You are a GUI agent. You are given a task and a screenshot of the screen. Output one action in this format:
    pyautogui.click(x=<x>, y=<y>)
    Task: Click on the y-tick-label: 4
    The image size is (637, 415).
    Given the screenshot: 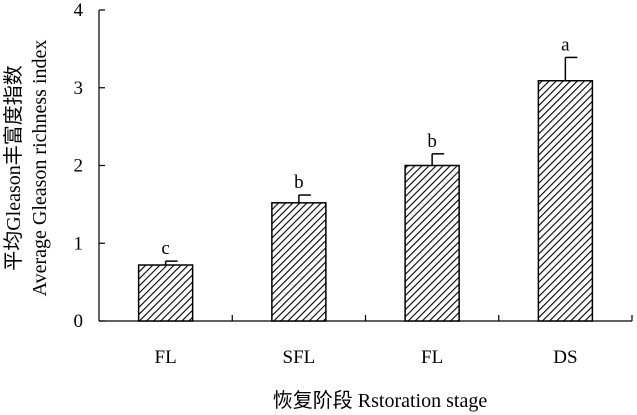 What is the action you would take?
    pyautogui.click(x=79, y=10)
    